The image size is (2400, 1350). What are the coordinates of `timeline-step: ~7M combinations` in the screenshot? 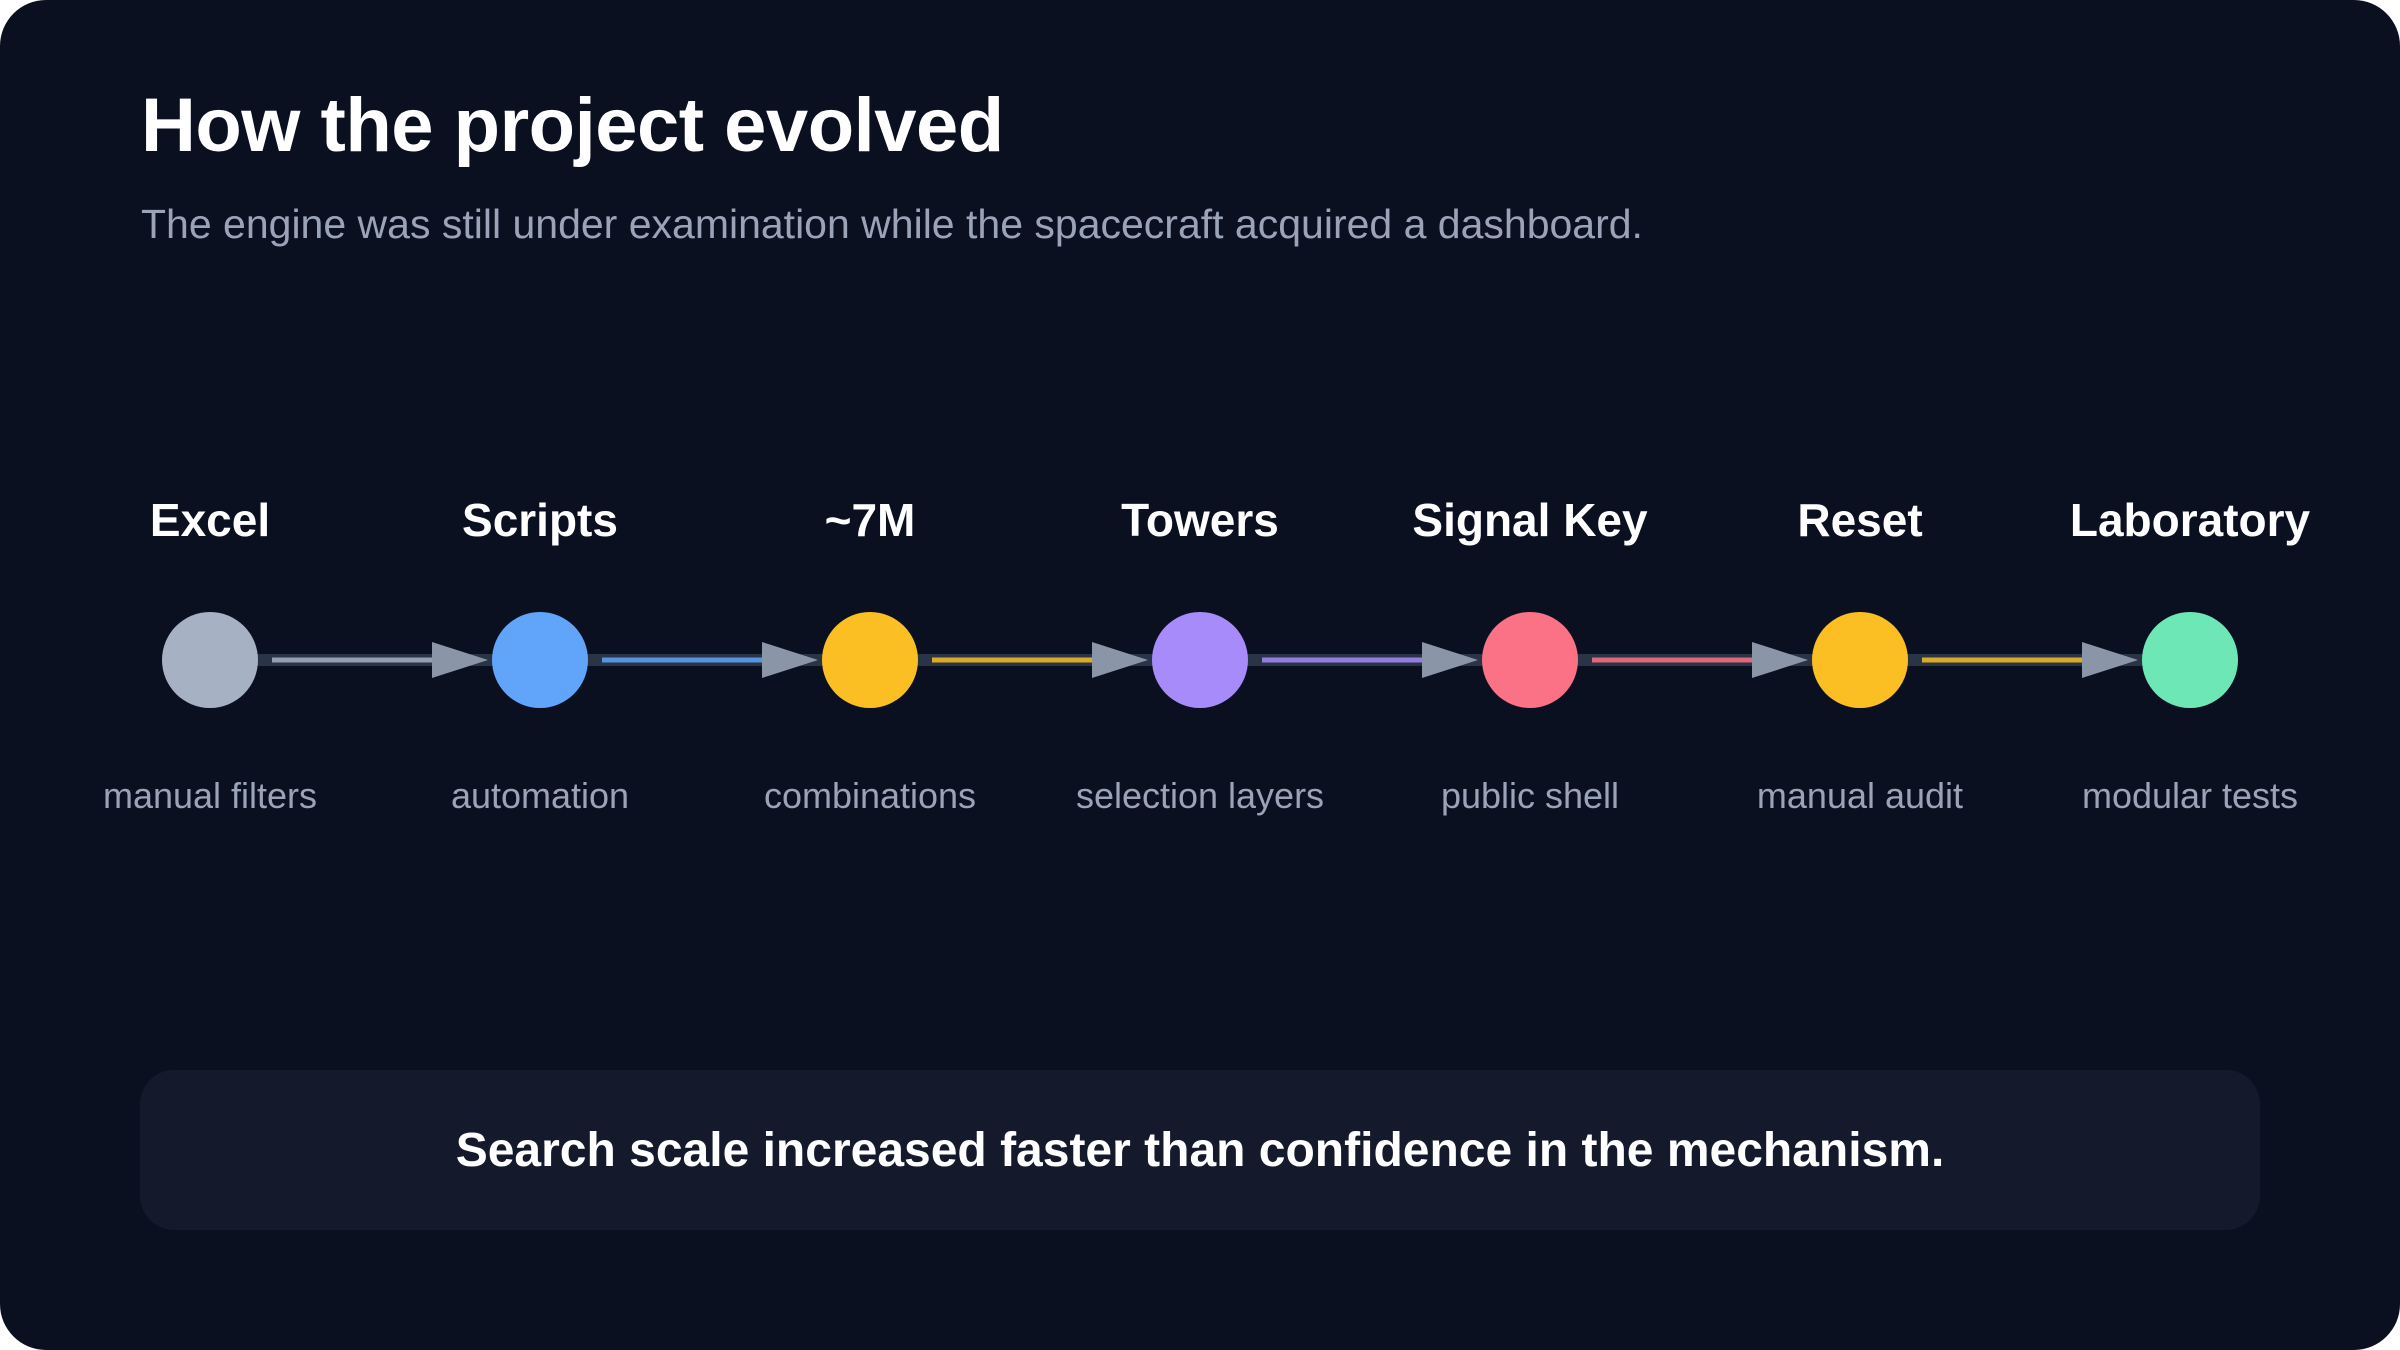 It's located at (870, 655).